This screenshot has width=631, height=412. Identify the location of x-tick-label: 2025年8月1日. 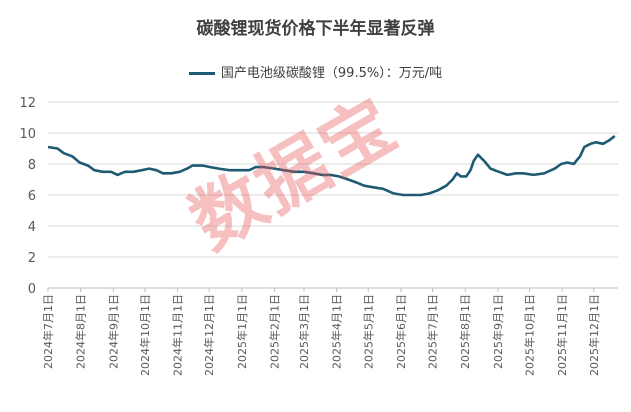
(465, 331).